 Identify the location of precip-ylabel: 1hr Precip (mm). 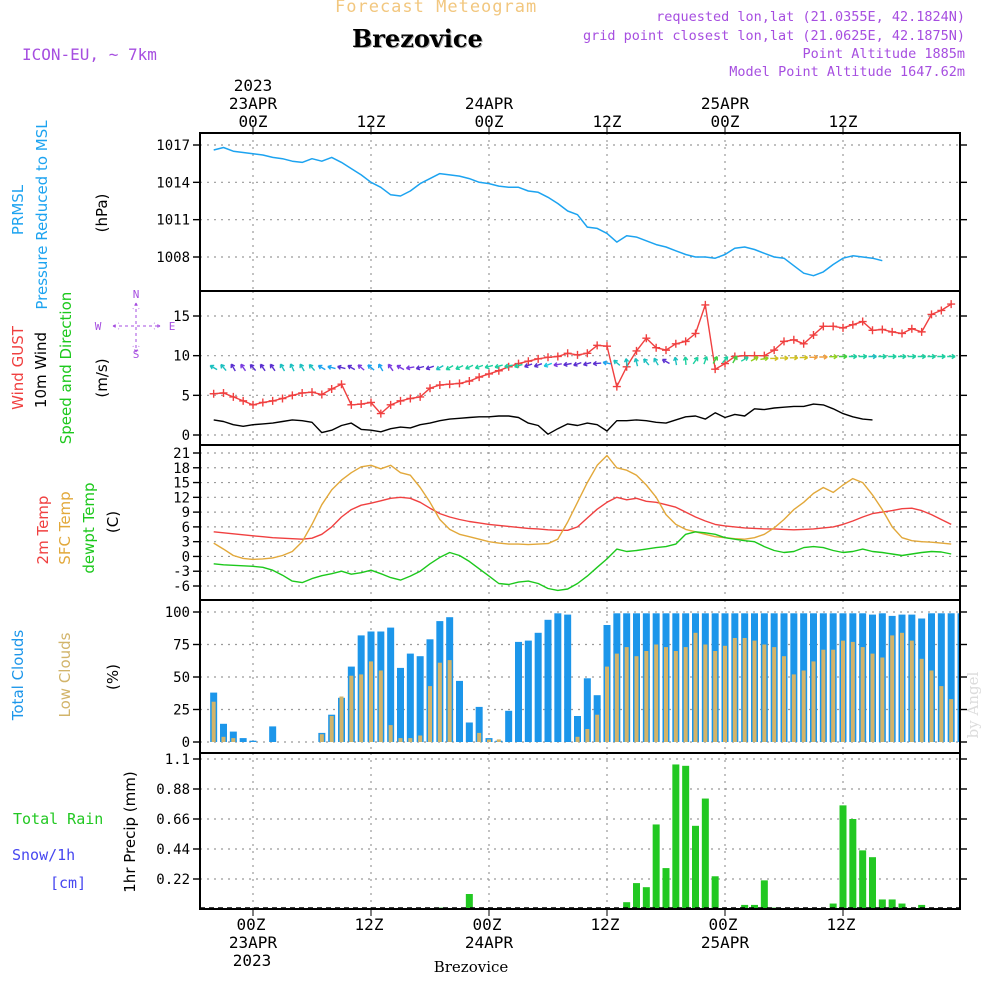
(130, 831).